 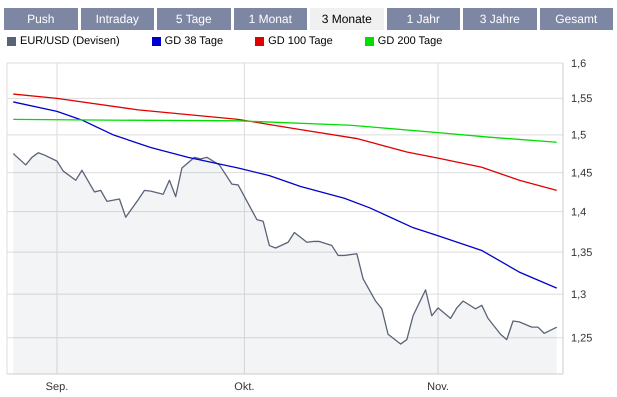 What do you see at coordinates (581, 253) in the screenshot?
I see `y-tick-label: 1,35` at bounding box center [581, 253].